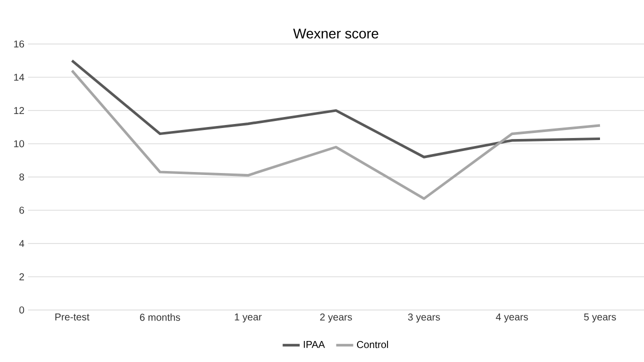  Describe the element at coordinates (424, 318) in the screenshot. I see `x-tick-label: 3 years` at that location.